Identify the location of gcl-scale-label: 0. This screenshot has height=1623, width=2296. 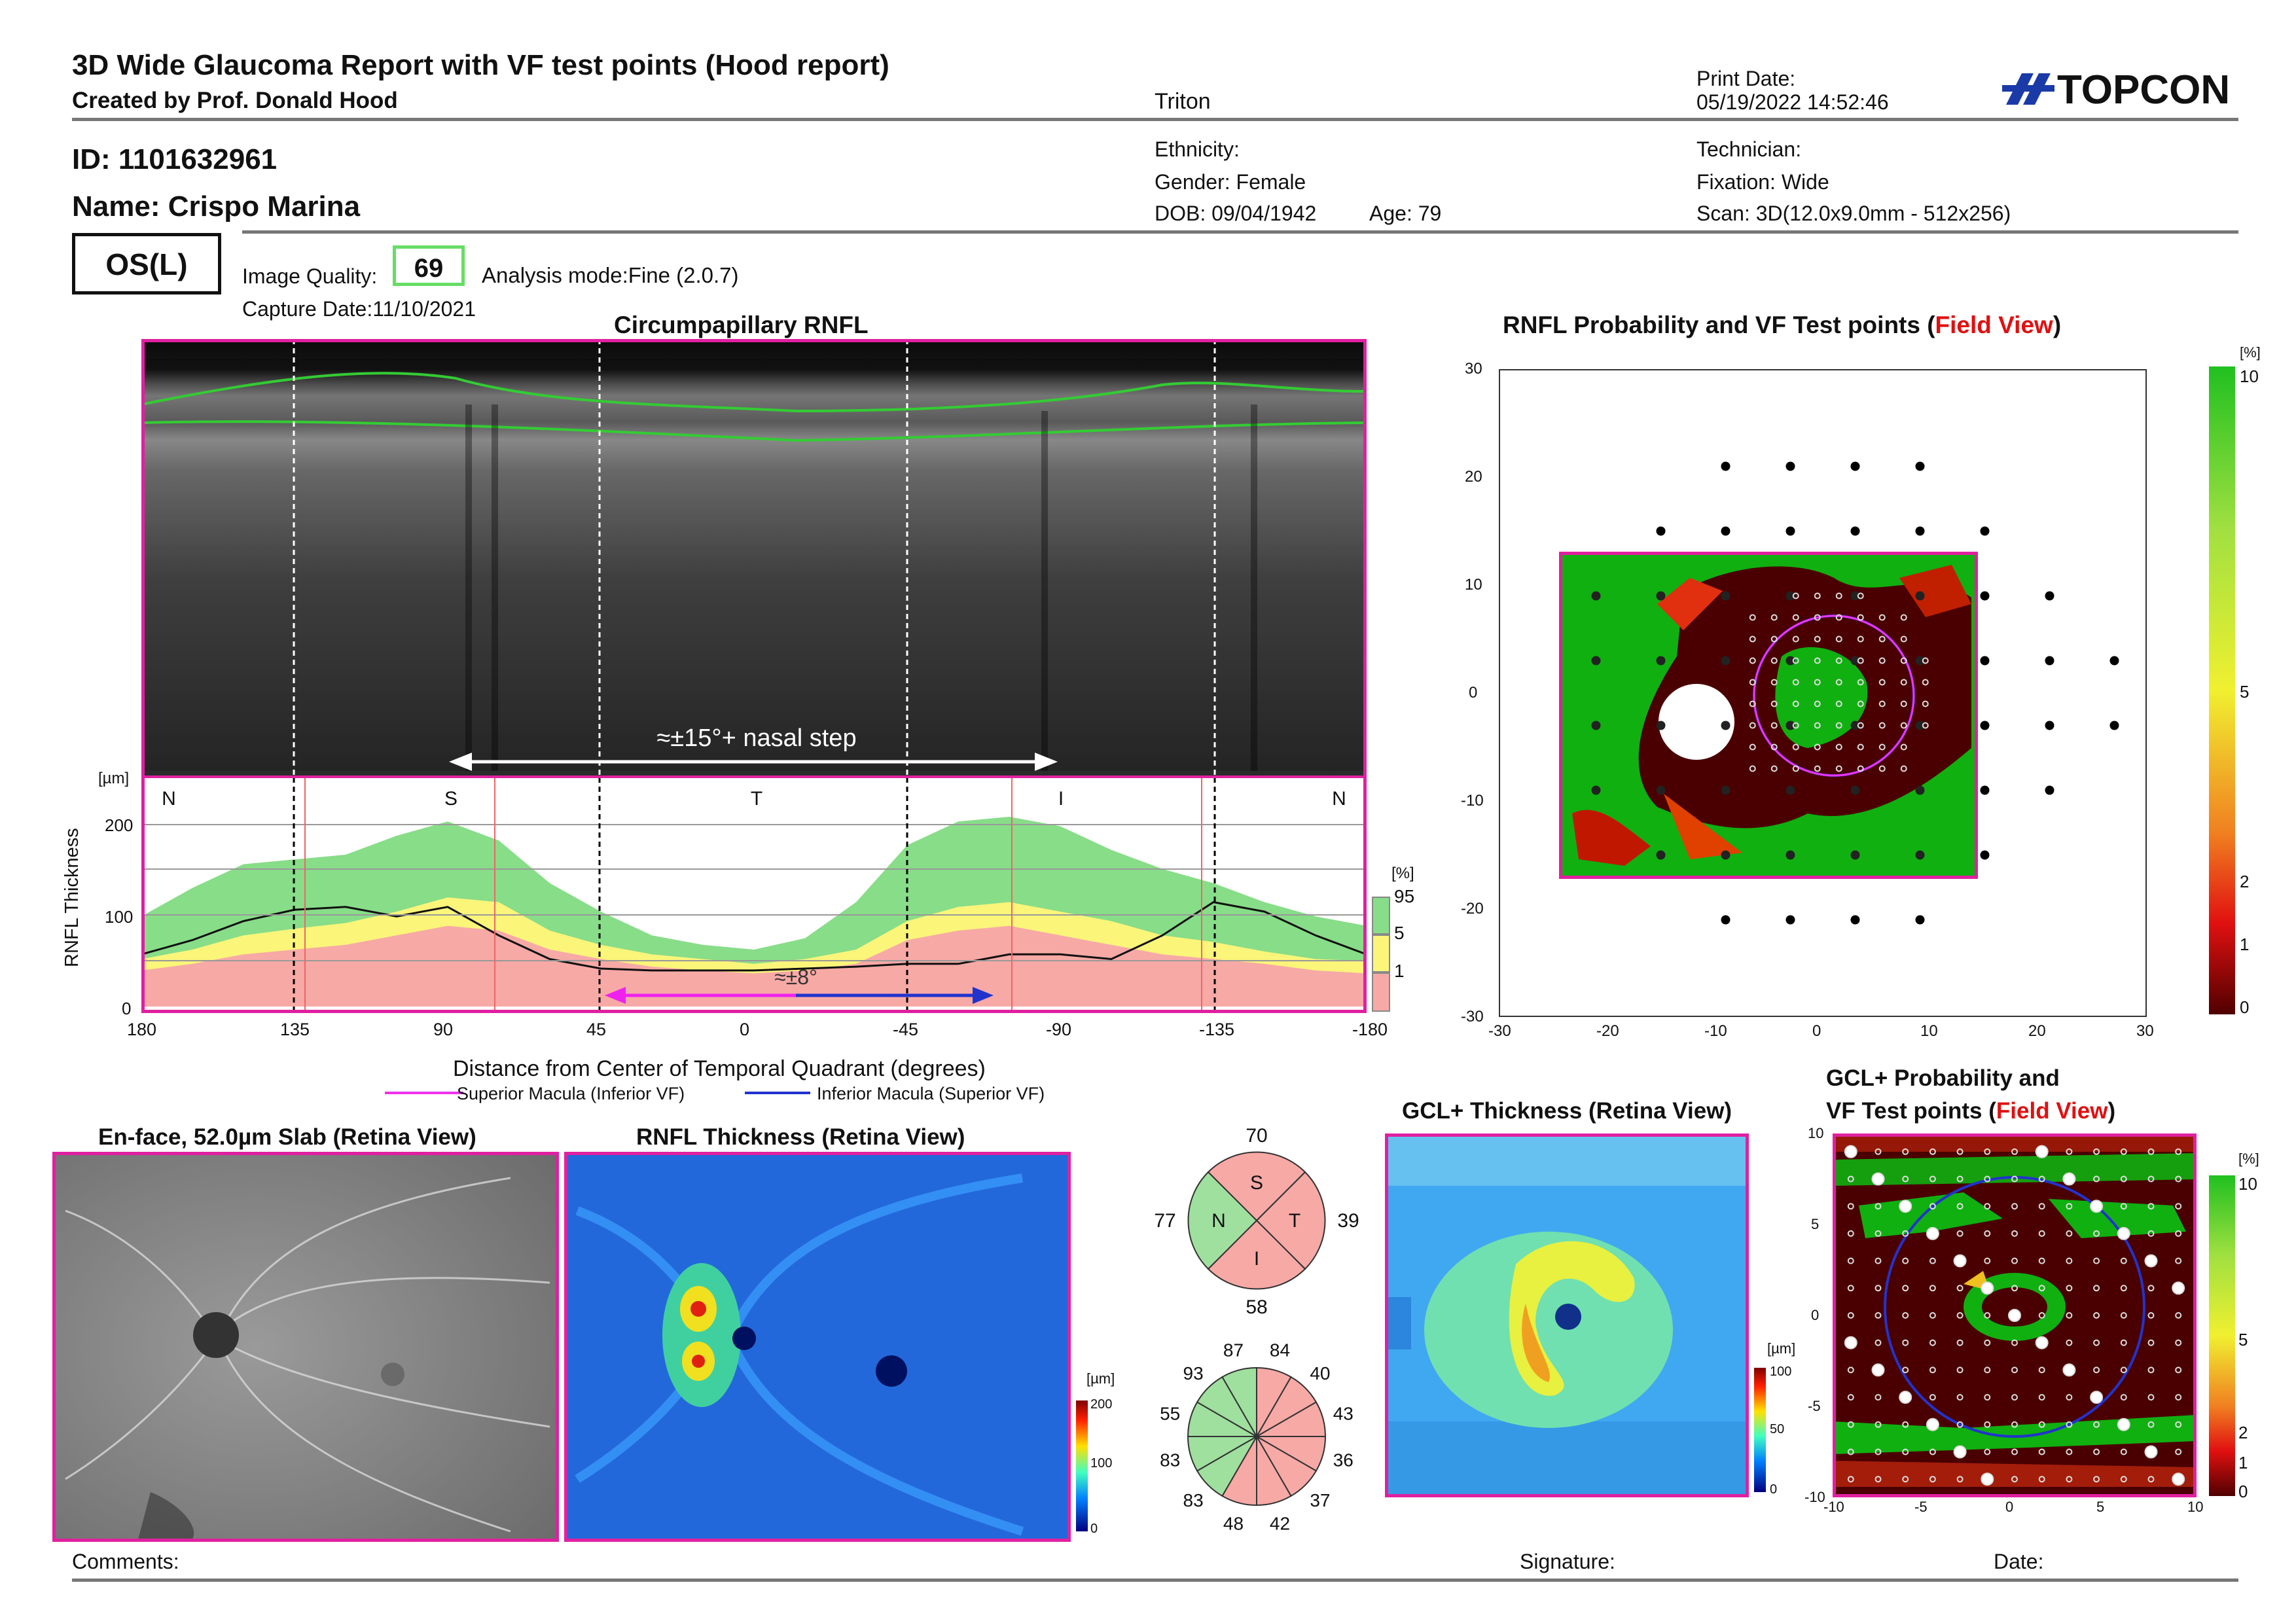
(1774, 1489).